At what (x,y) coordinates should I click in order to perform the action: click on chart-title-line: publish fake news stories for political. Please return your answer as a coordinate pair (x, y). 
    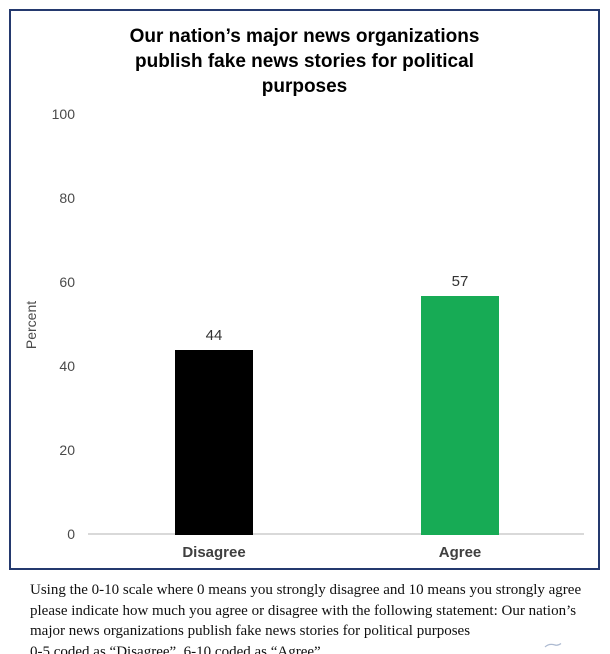
    Looking at the image, I should click on (304, 61).